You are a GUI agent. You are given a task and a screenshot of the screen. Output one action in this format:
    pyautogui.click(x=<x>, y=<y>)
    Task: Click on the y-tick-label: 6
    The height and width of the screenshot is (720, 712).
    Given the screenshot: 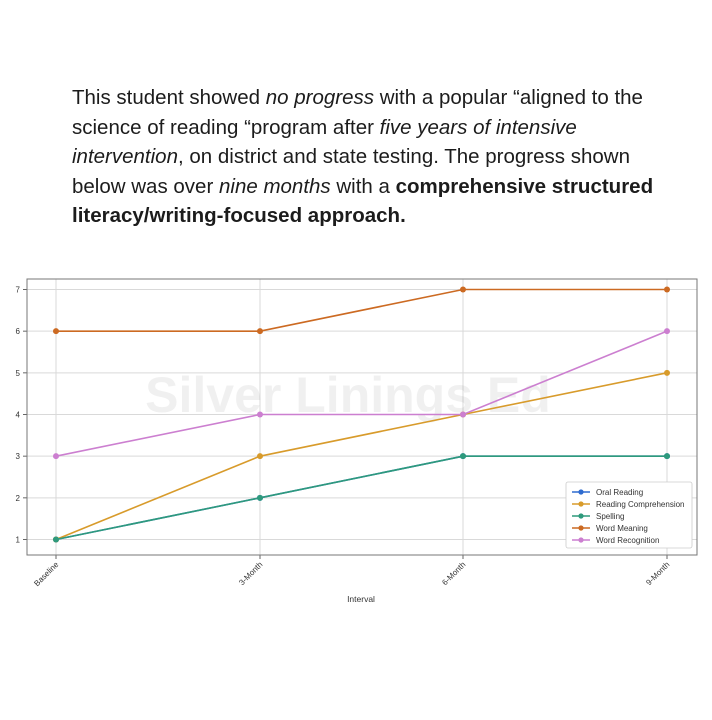 What is the action you would take?
    pyautogui.click(x=18, y=331)
    